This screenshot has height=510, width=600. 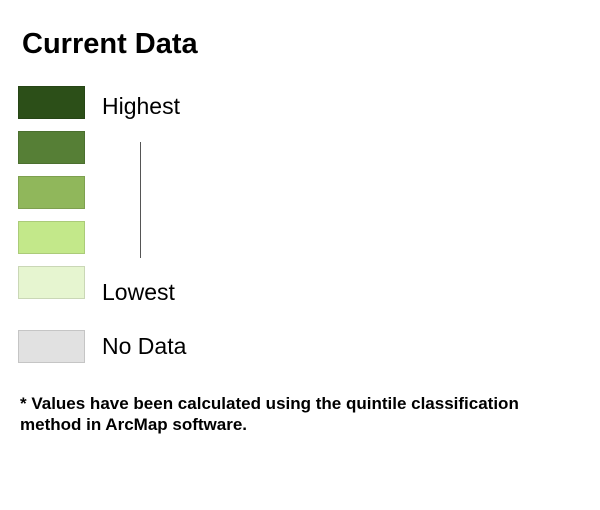 What do you see at coordinates (140, 200) in the screenshot?
I see `legend-range-line` at bounding box center [140, 200].